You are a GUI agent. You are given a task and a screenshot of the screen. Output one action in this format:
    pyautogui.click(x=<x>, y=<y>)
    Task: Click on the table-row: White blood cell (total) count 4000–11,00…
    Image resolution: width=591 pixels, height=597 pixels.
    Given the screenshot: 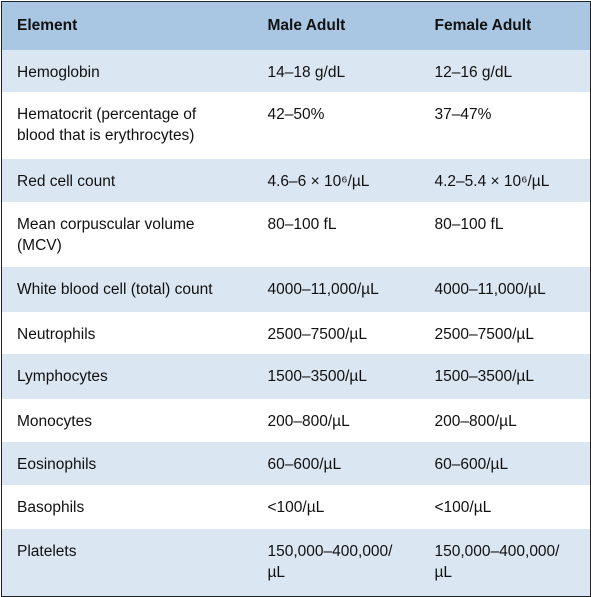 What is the action you would take?
    pyautogui.click(x=296, y=289)
    